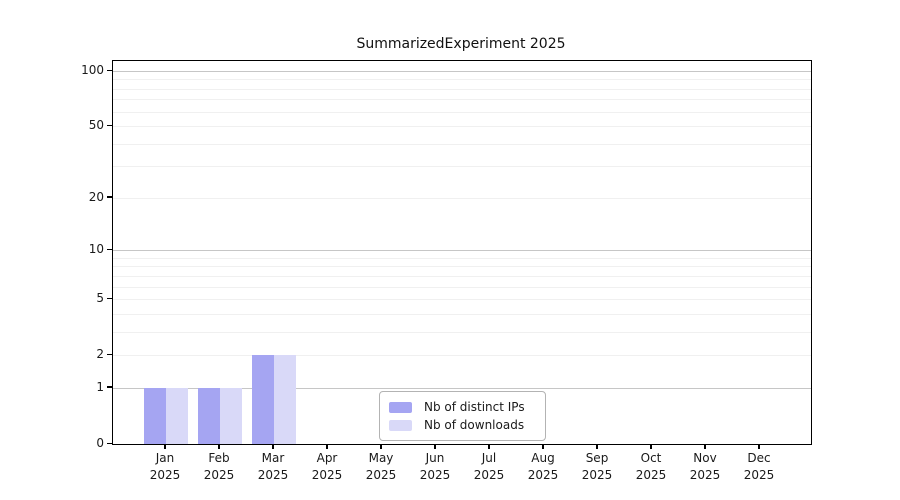 The image size is (900, 500). Describe the element at coordinates (100, 386) in the screenshot. I see `y-tick-label: 1` at that location.